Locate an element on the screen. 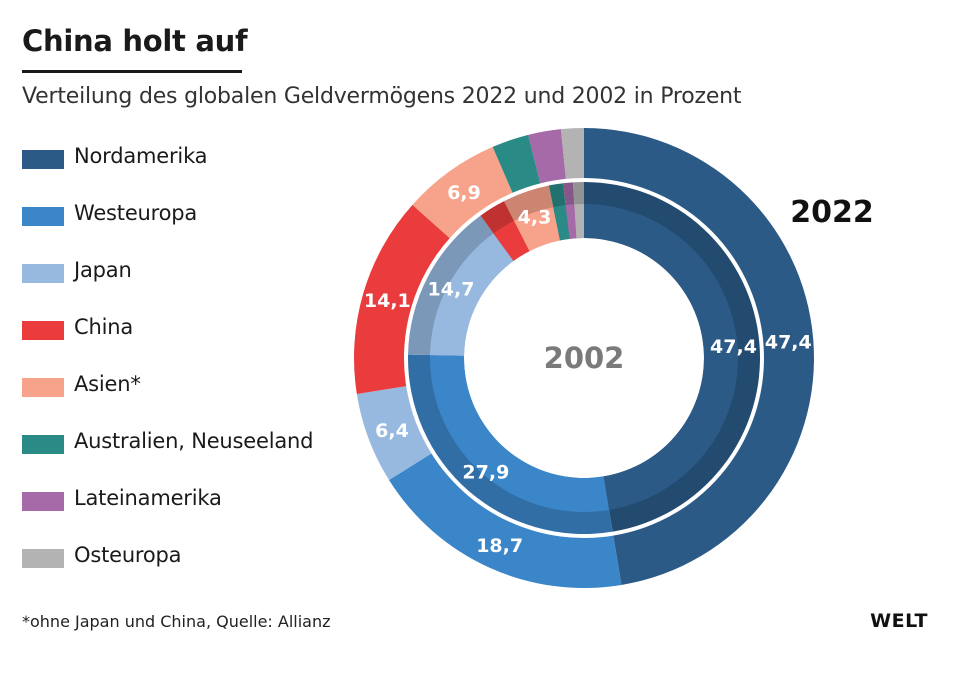 Image resolution: width=960 pixels, height=674 pixels. outer-ring-year-label: 2022 is located at coordinates (832, 212).